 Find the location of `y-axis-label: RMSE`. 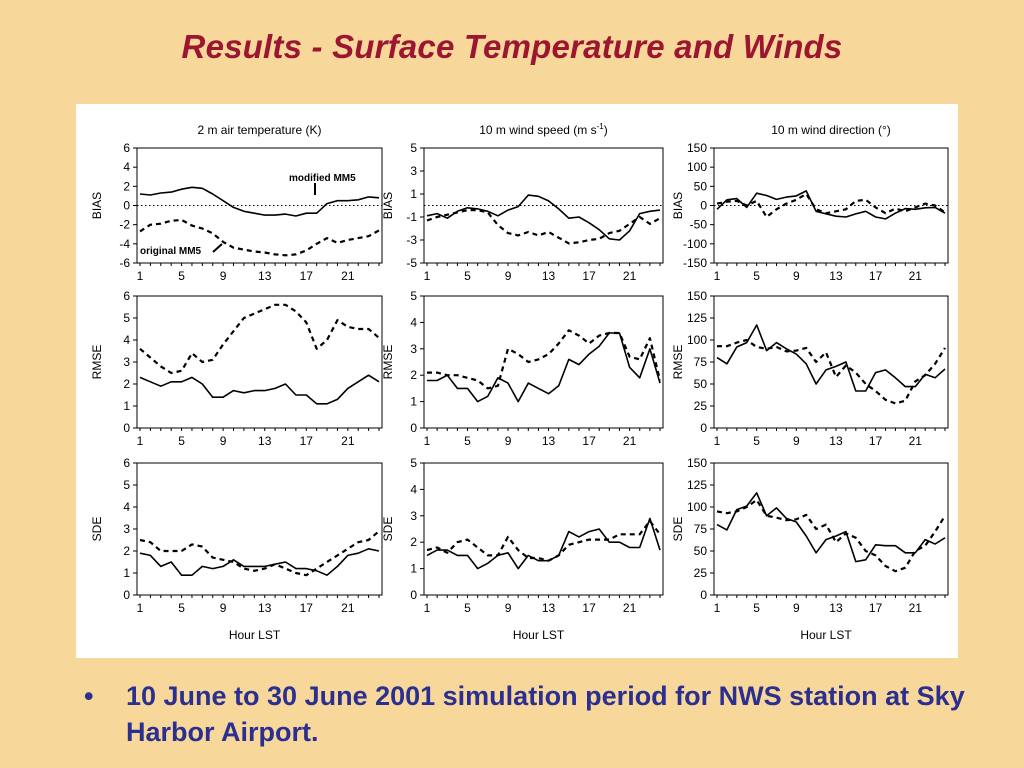

y-axis-label: RMSE is located at coordinates (388, 362).